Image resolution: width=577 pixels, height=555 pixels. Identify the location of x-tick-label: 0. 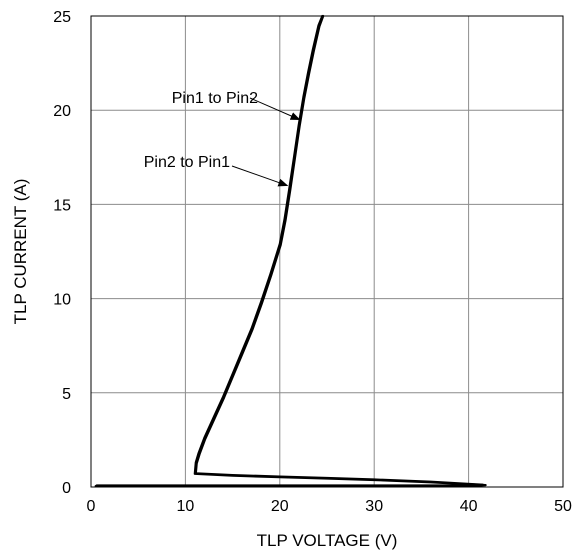
(91, 506).